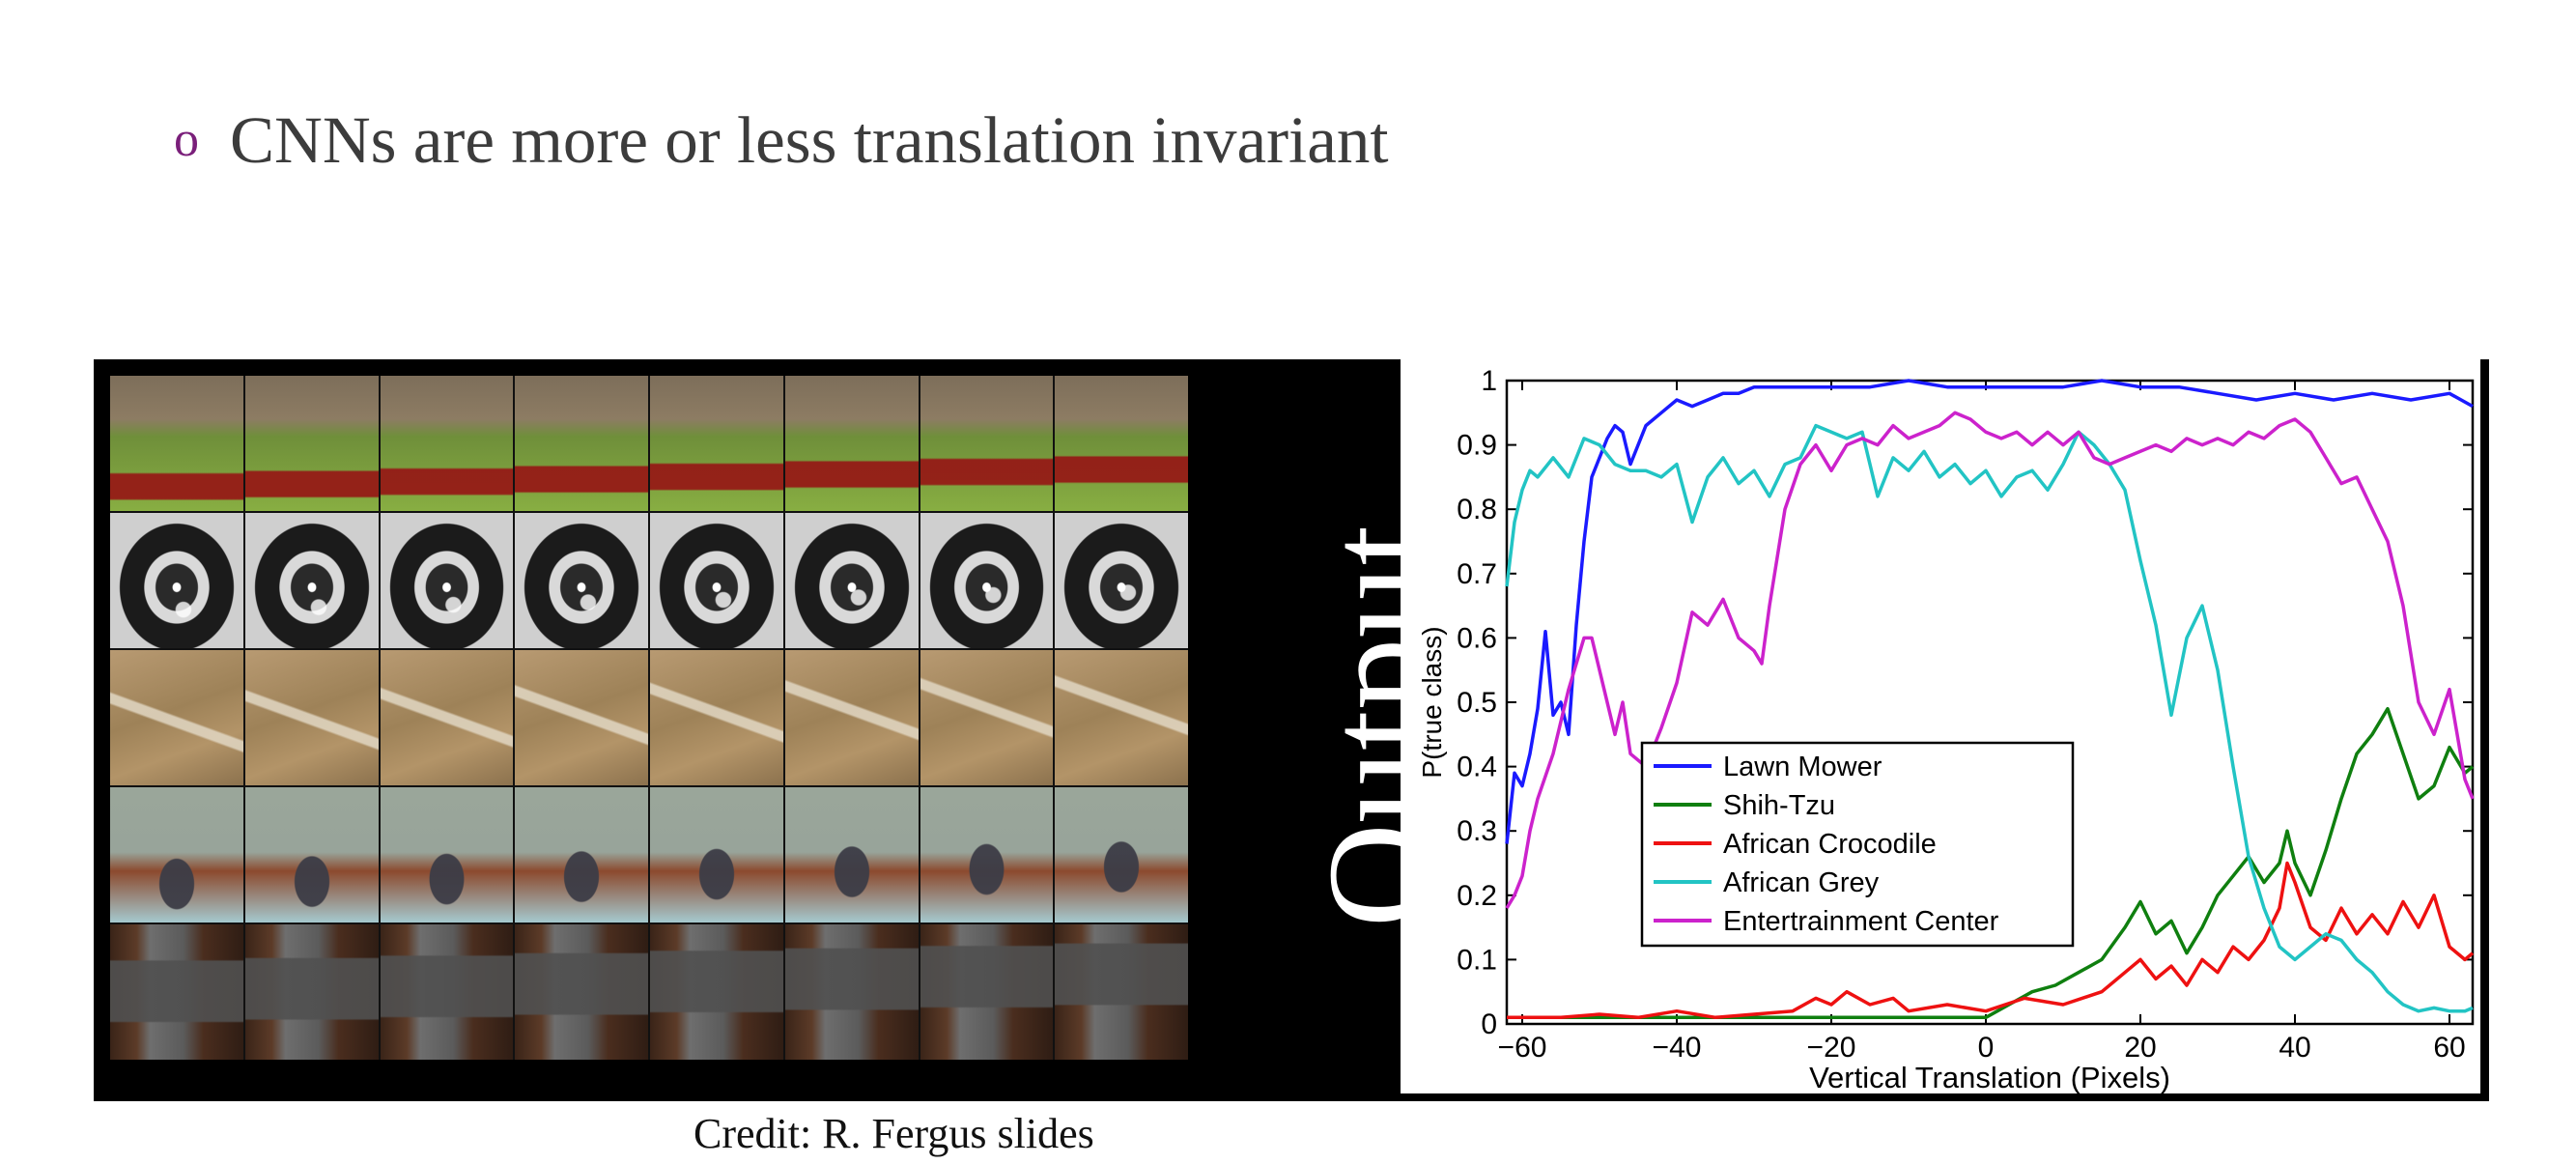 Image resolution: width=2576 pixels, height=1164 pixels. What do you see at coordinates (1861, 921) in the screenshot?
I see `legend-label: Entertrainment Center` at bounding box center [1861, 921].